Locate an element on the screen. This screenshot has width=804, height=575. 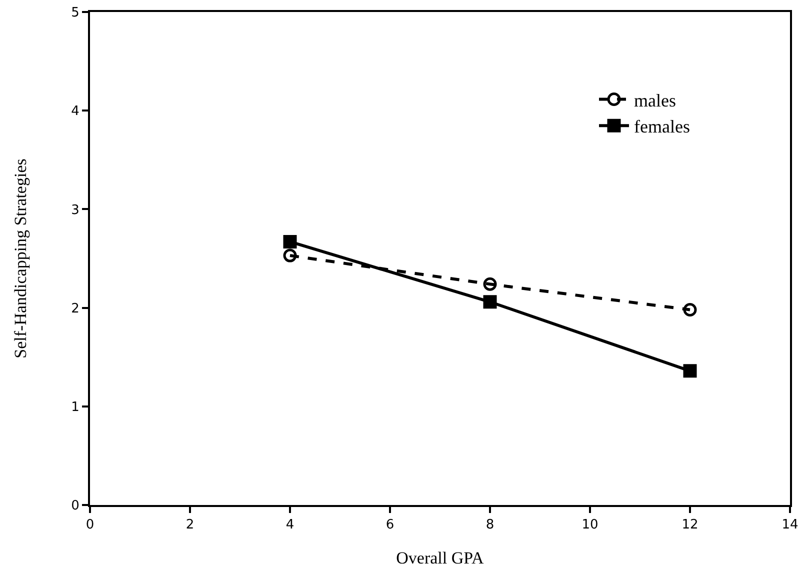
legend-label: females is located at coordinates (662, 126).